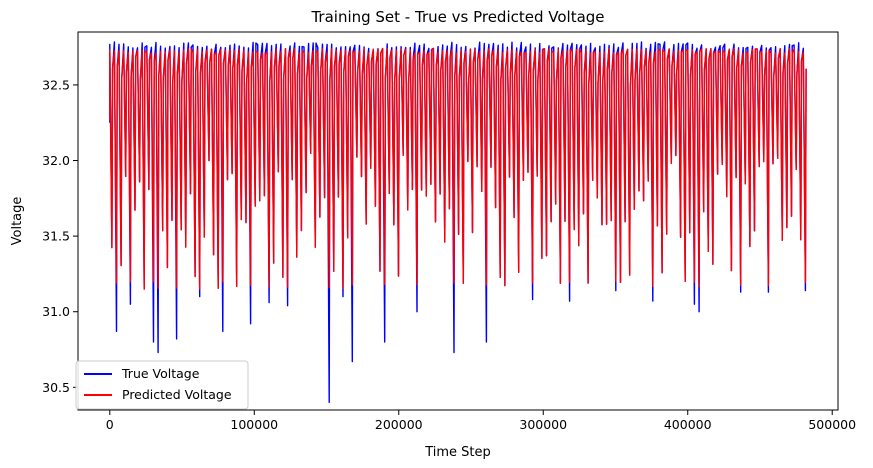 Image resolution: width=873 pixels, height=468 pixels. I want to click on y-axis-label: Voltage, so click(17, 221).